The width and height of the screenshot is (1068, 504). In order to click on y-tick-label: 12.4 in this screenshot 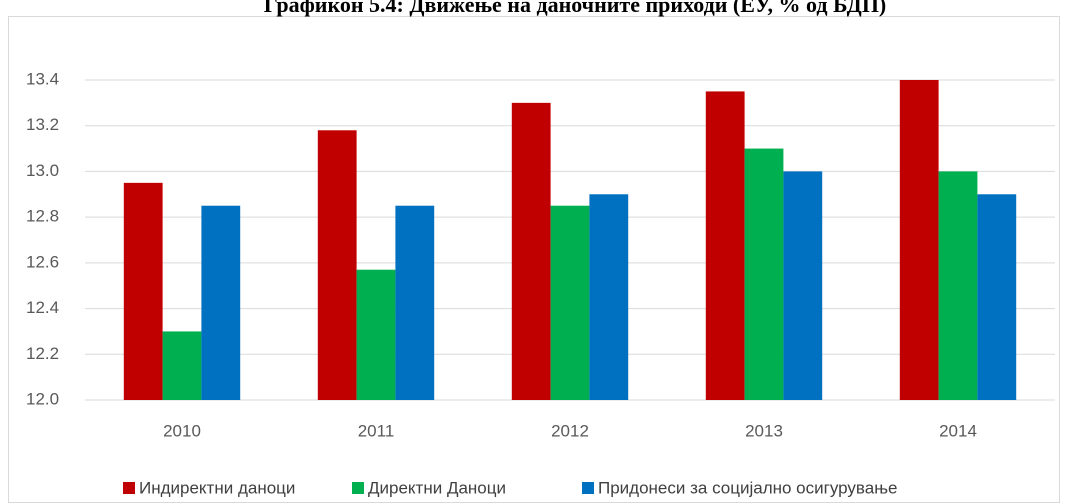, I will do `click(42, 307)`.